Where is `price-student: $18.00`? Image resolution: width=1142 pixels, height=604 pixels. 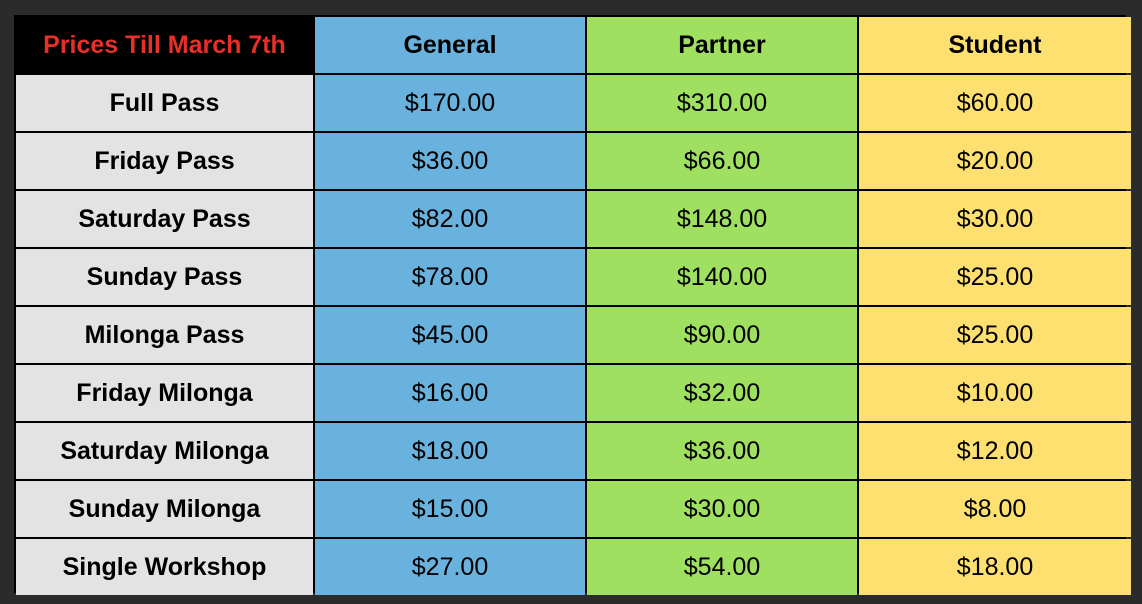
price-student: $18.00 is located at coordinates (995, 567).